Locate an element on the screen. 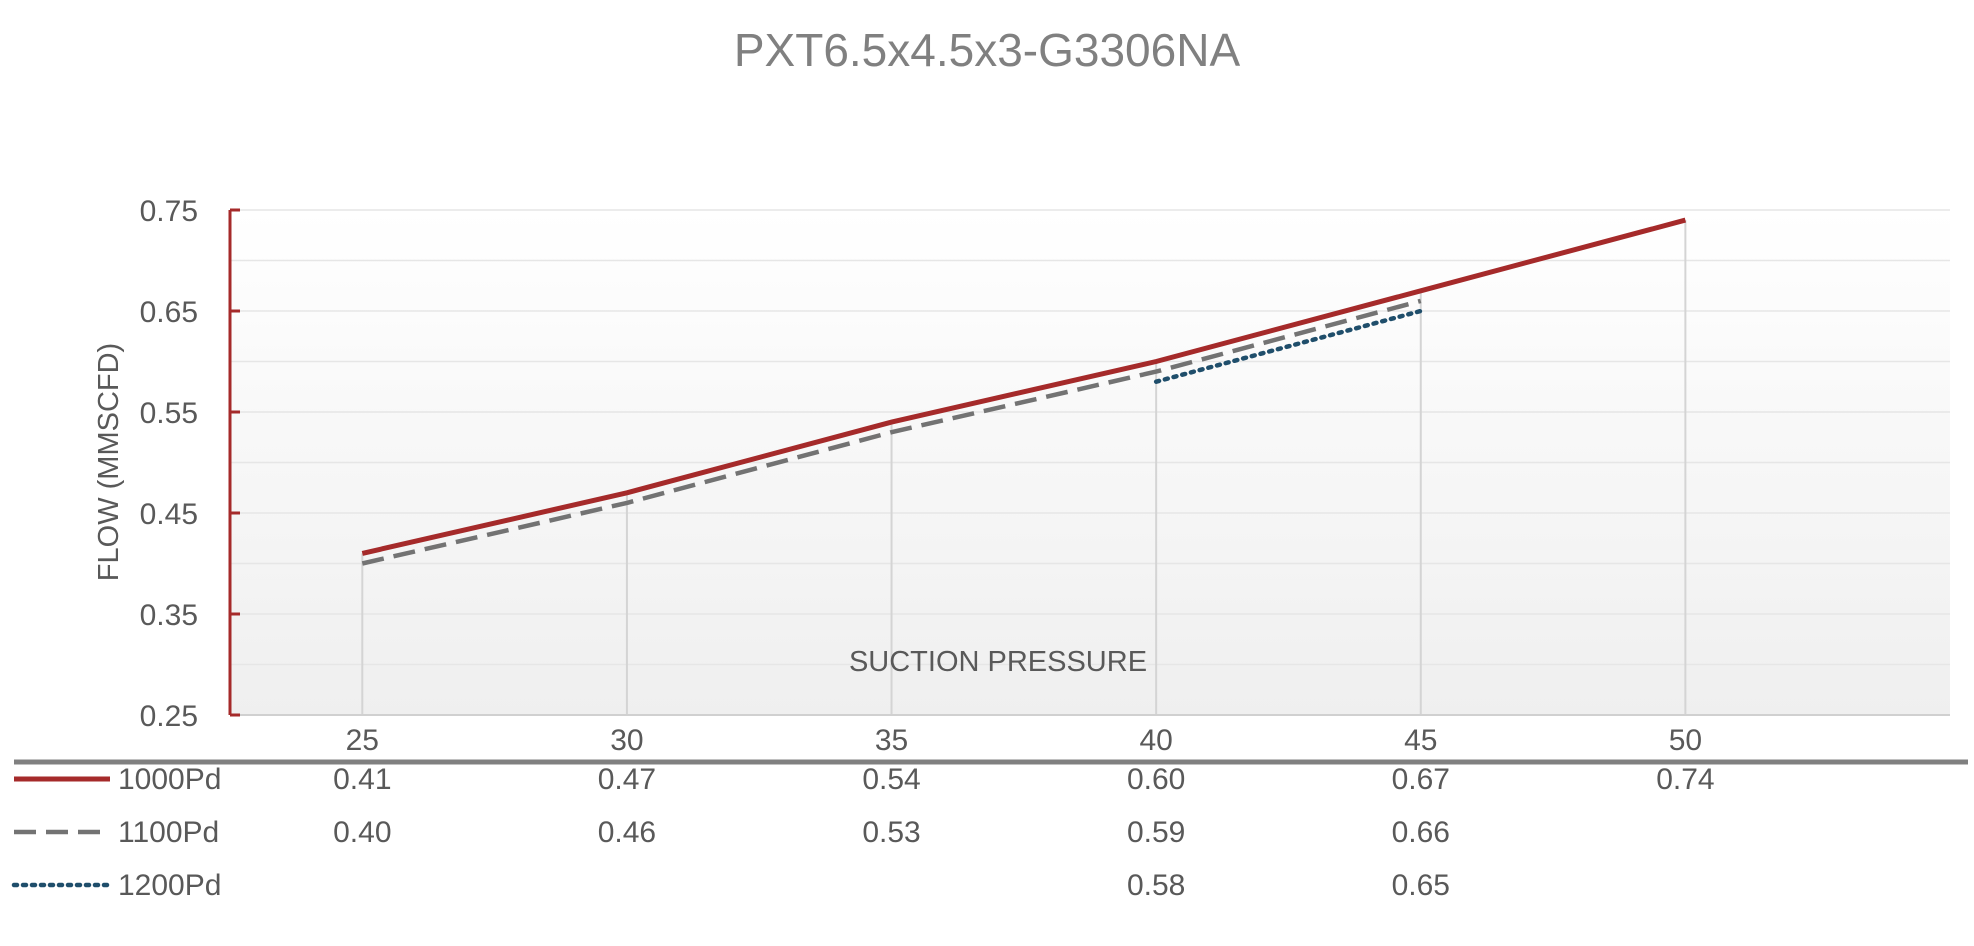 The height and width of the screenshot is (946, 1974). x-tick-label: 45 is located at coordinates (1420, 740).